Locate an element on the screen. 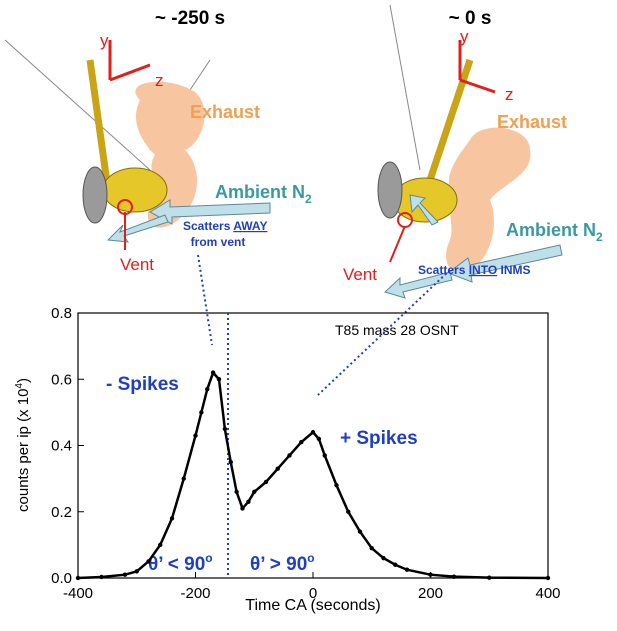  x-tick-label: 400 is located at coordinates (547, 593).